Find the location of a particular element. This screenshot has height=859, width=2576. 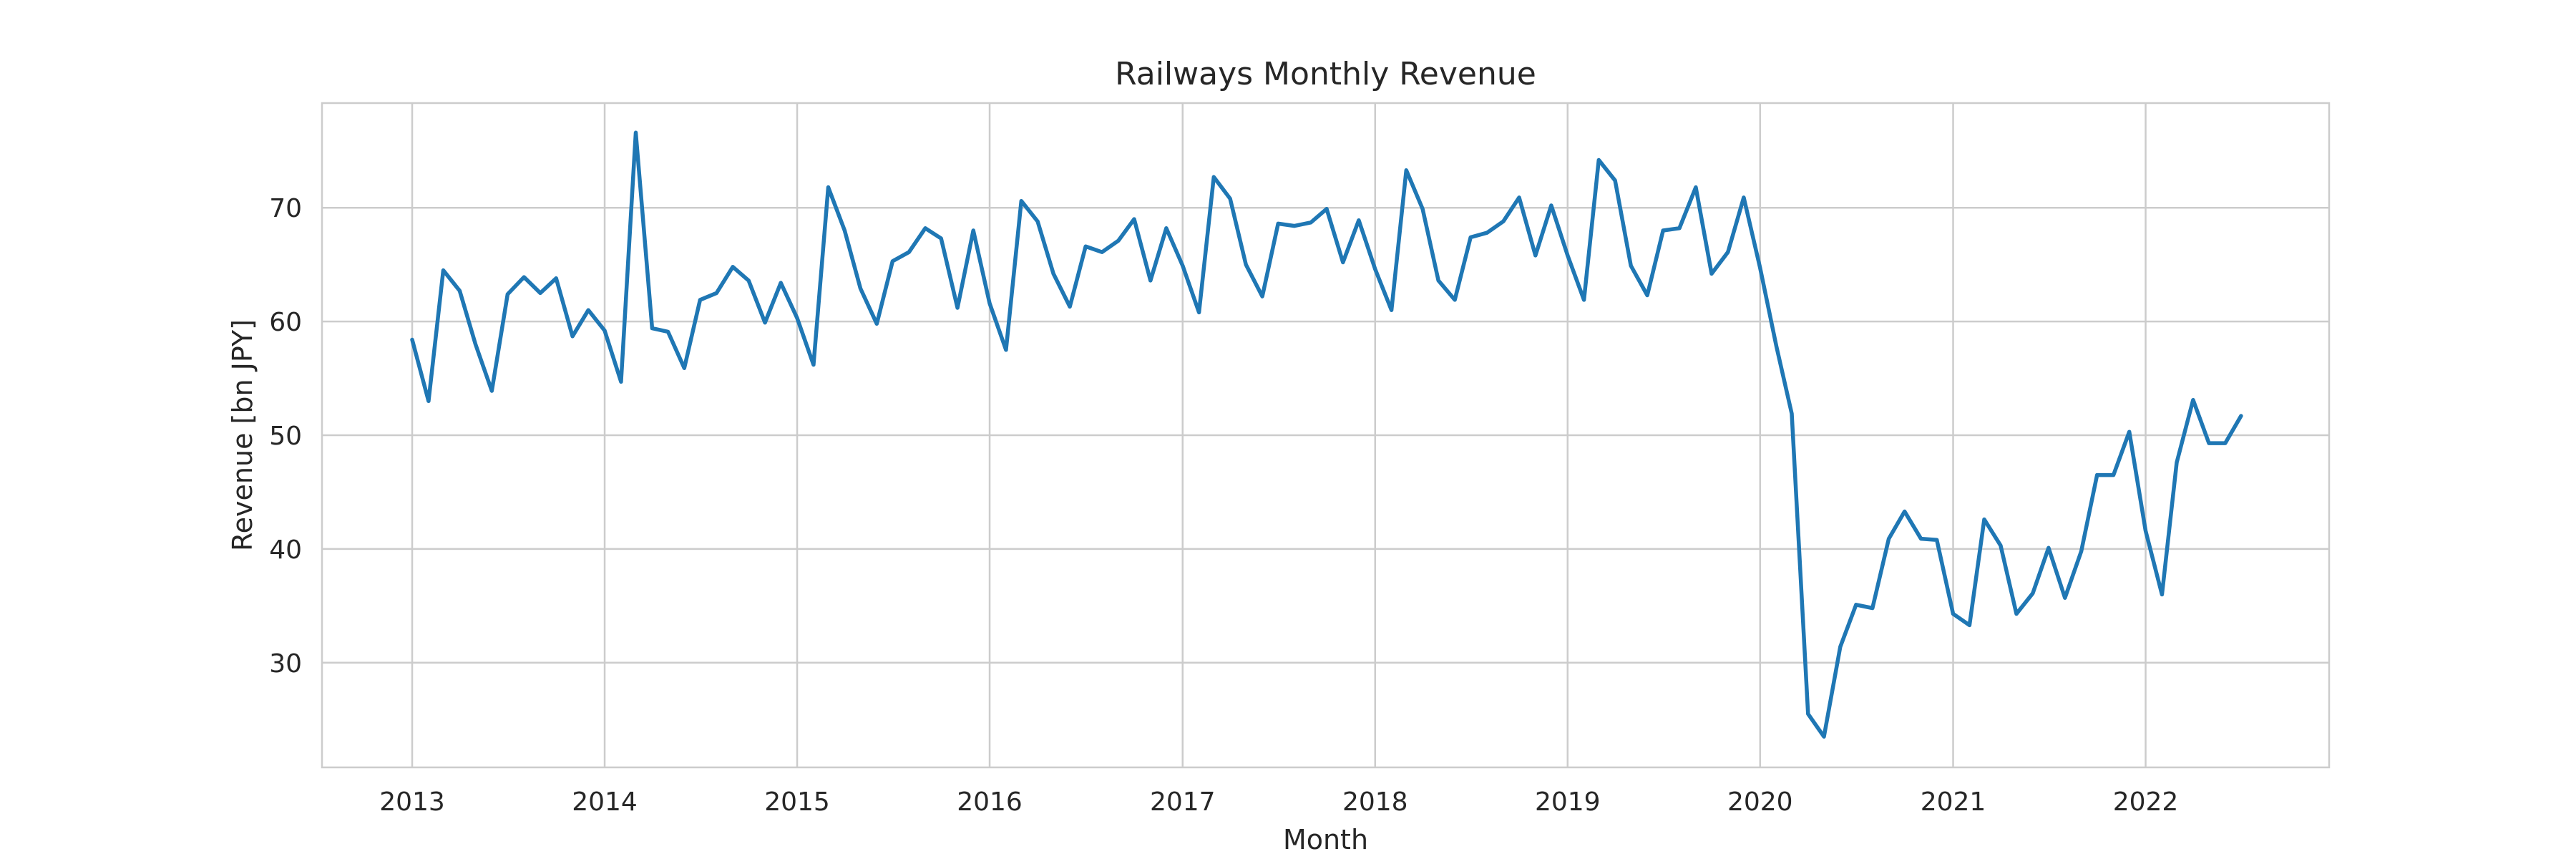

x-tick-label: 2021 is located at coordinates (1953, 802).